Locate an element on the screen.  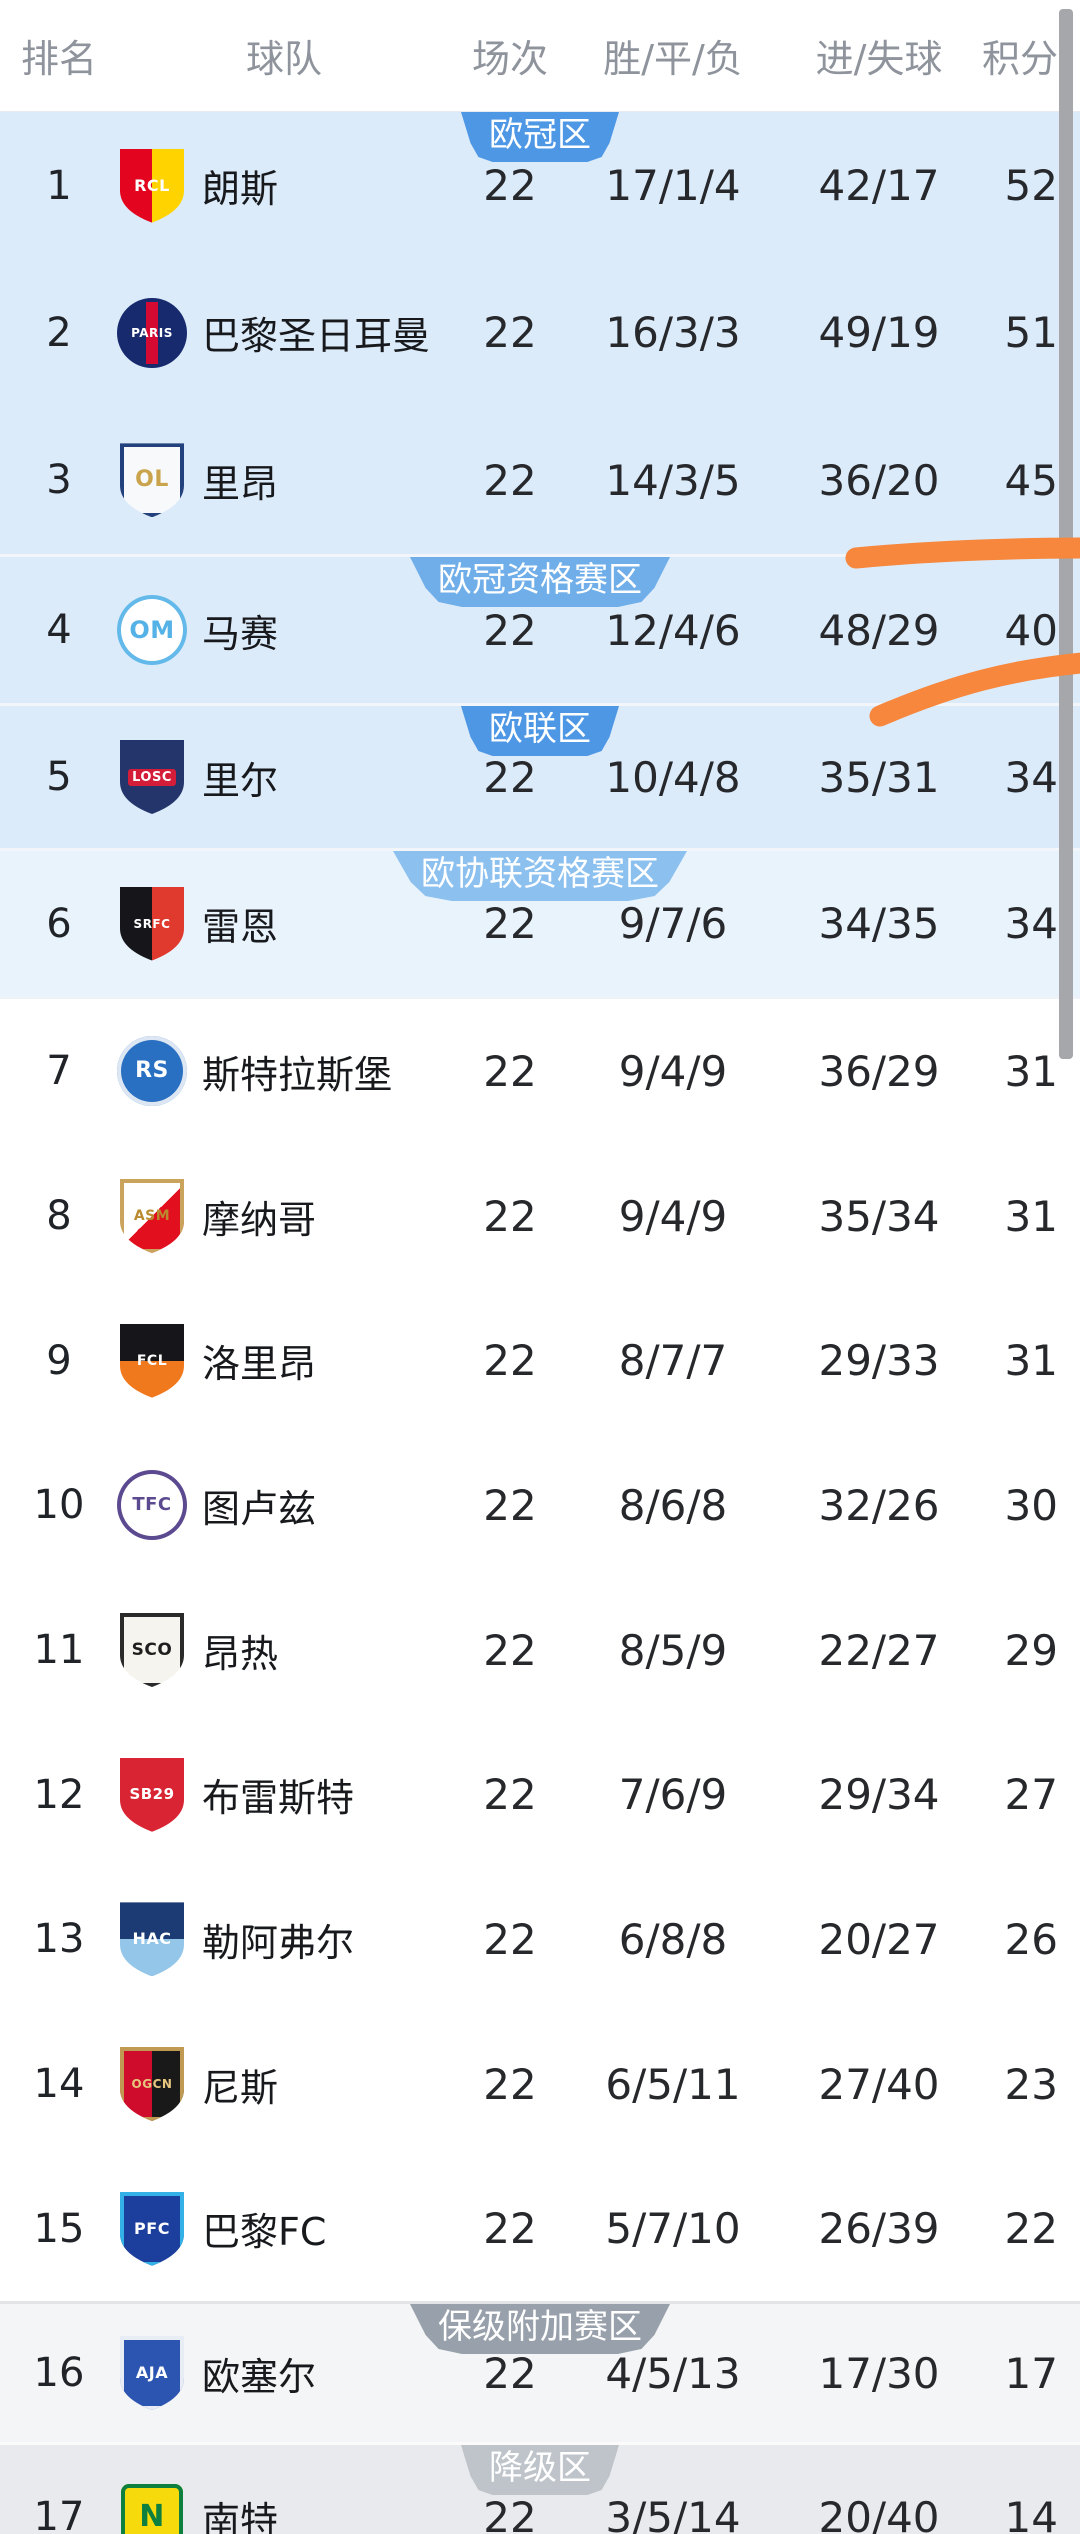
team-name: 巴黎圣日耳曼 is located at coordinates (316, 336).